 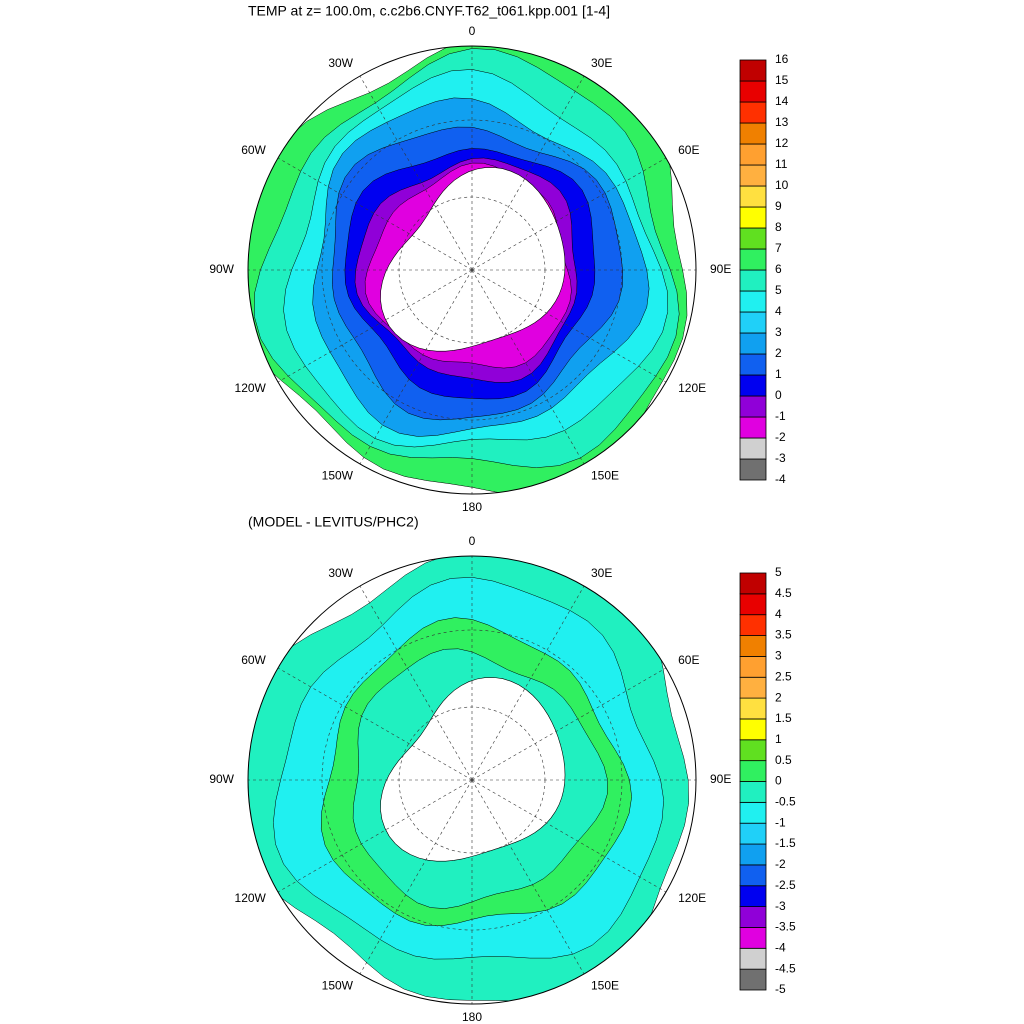 What do you see at coordinates (781, 164) in the screenshot?
I see `colorbar-label: 11` at bounding box center [781, 164].